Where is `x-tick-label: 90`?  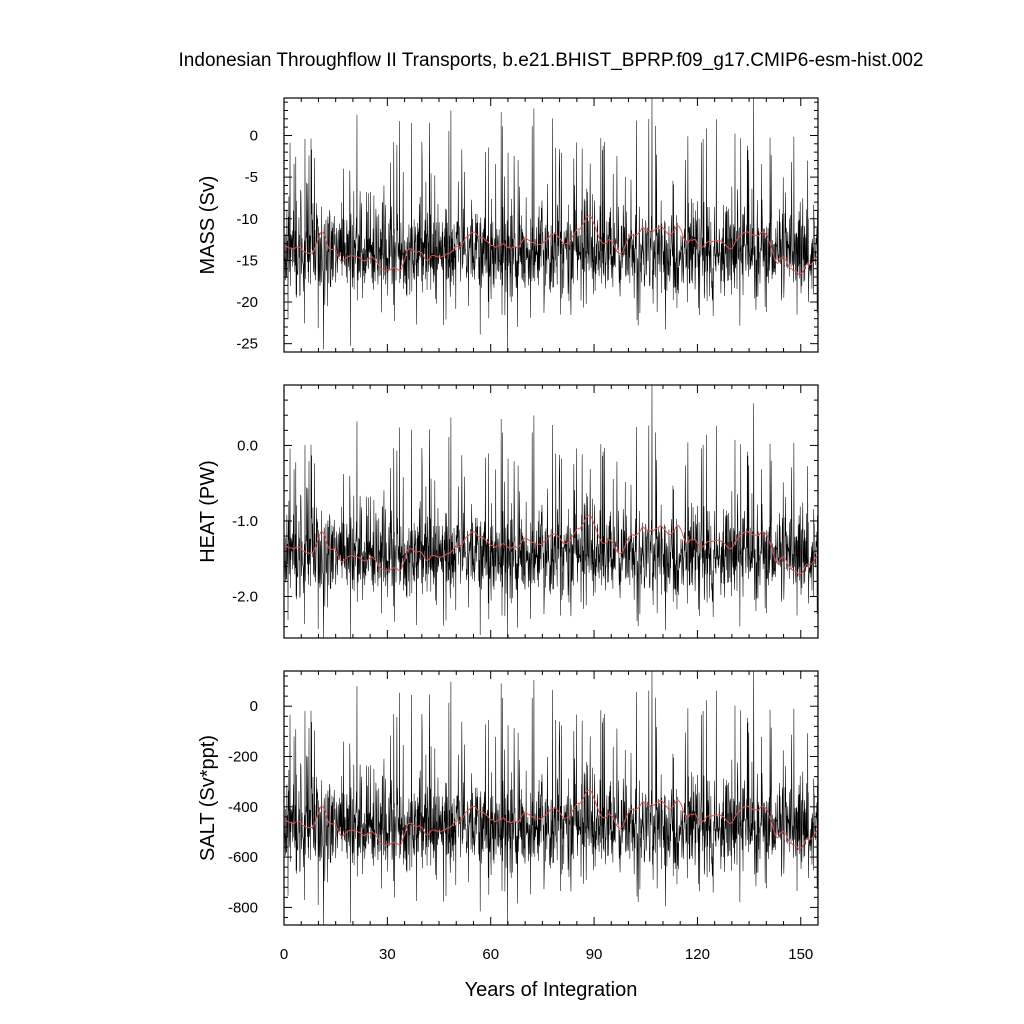
x-tick-label: 90 is located at coordinates (594, 954).